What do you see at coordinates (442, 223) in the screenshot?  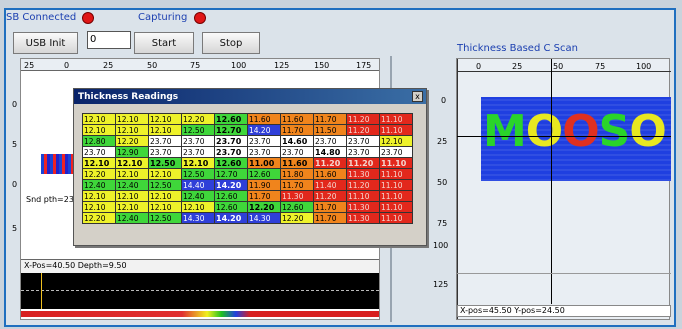 I see `cscan-left-tick: 75` at bounding box center [442, 223].